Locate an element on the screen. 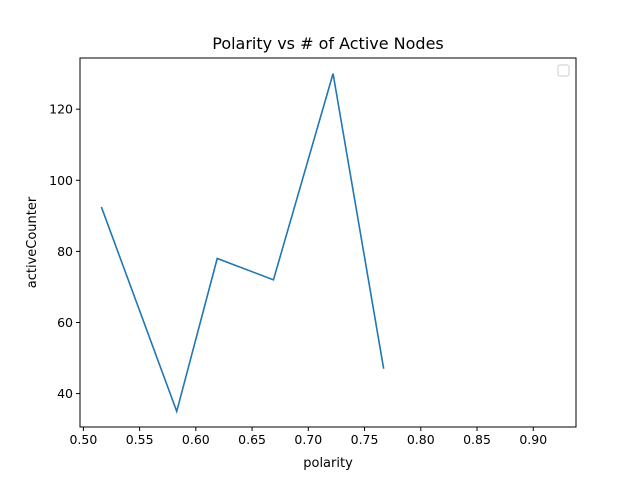 This screenshot has height=480, width=640. y-tick-label: 80 is located at coordinates (65, 251).